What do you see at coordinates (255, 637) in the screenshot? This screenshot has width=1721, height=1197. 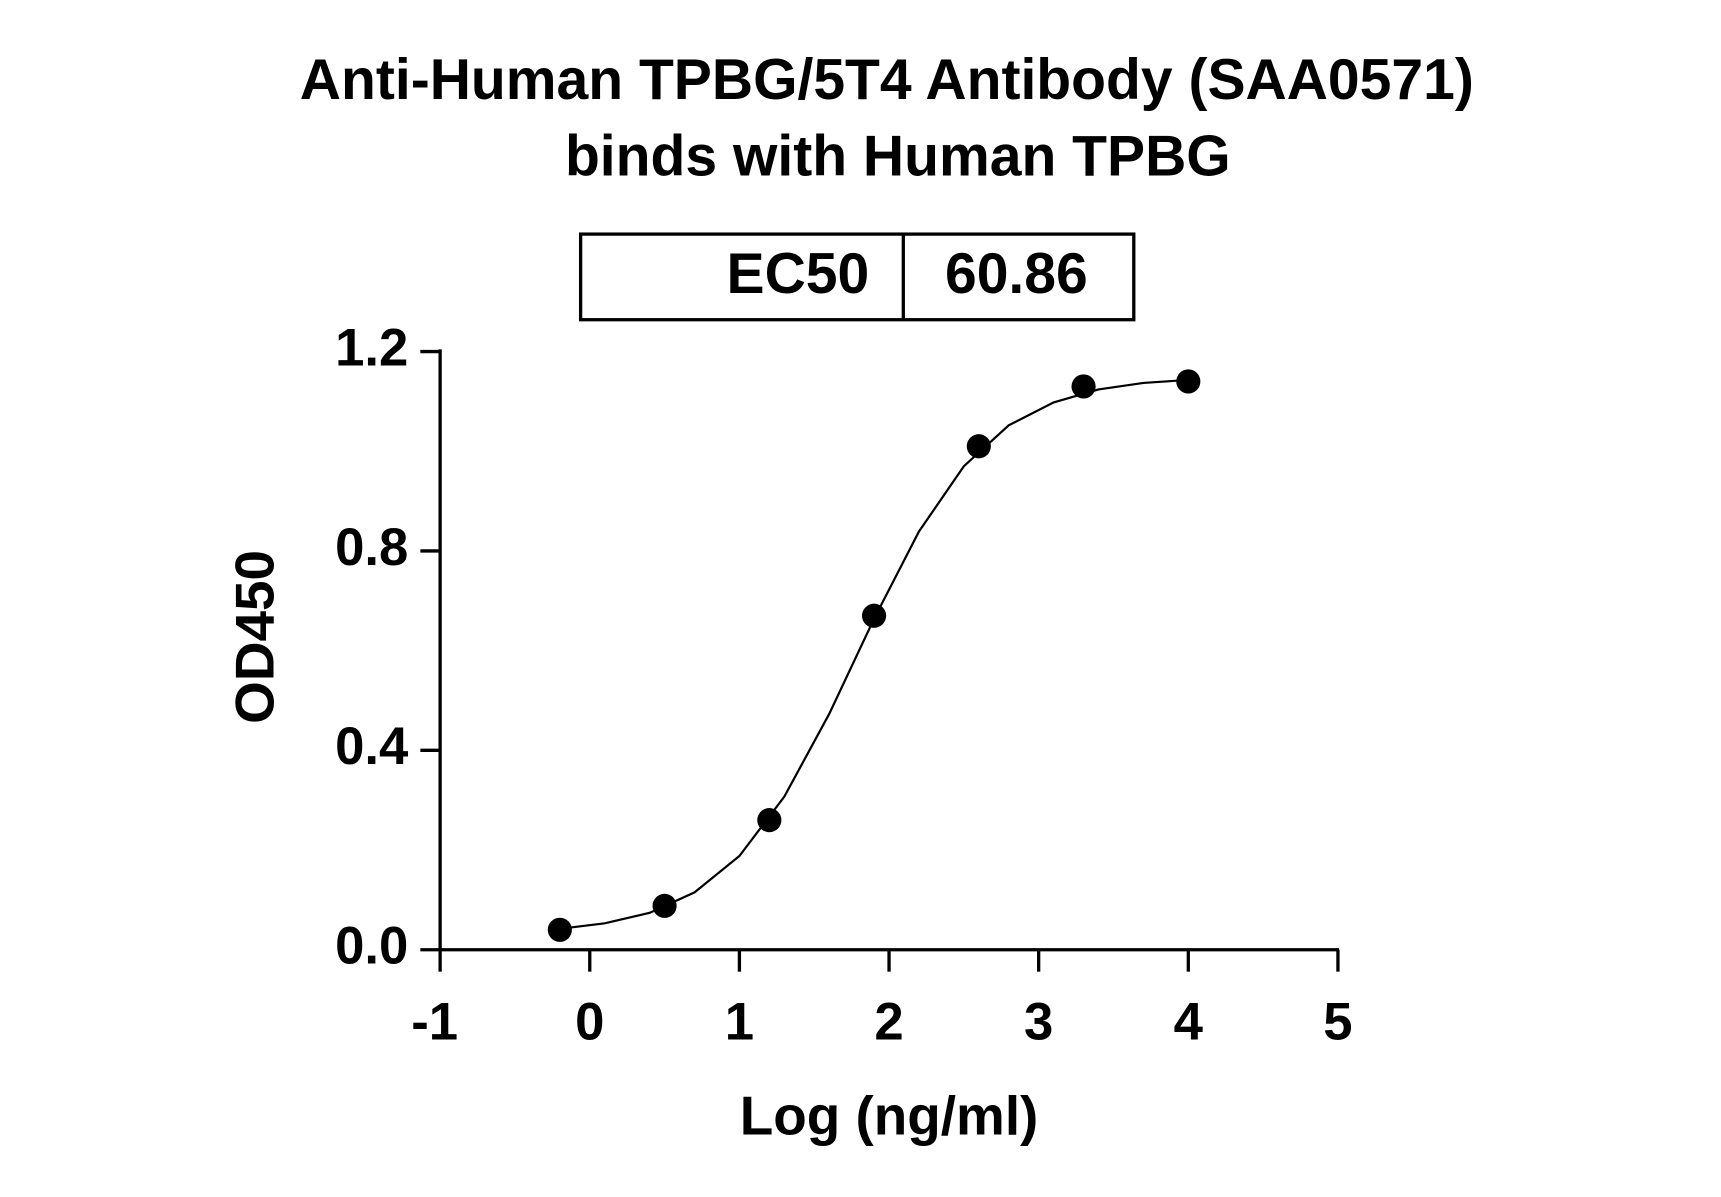 I see `y-axis-label: OD450` at bounding box center [255, 637].